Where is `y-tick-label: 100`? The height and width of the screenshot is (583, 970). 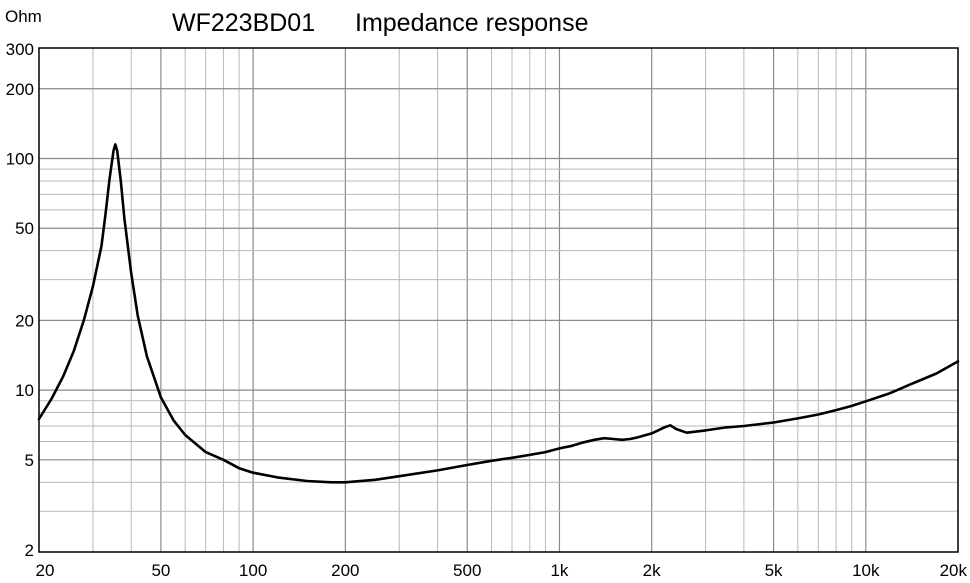 y-tick-label: 100 is located at coordinates (20, 159).